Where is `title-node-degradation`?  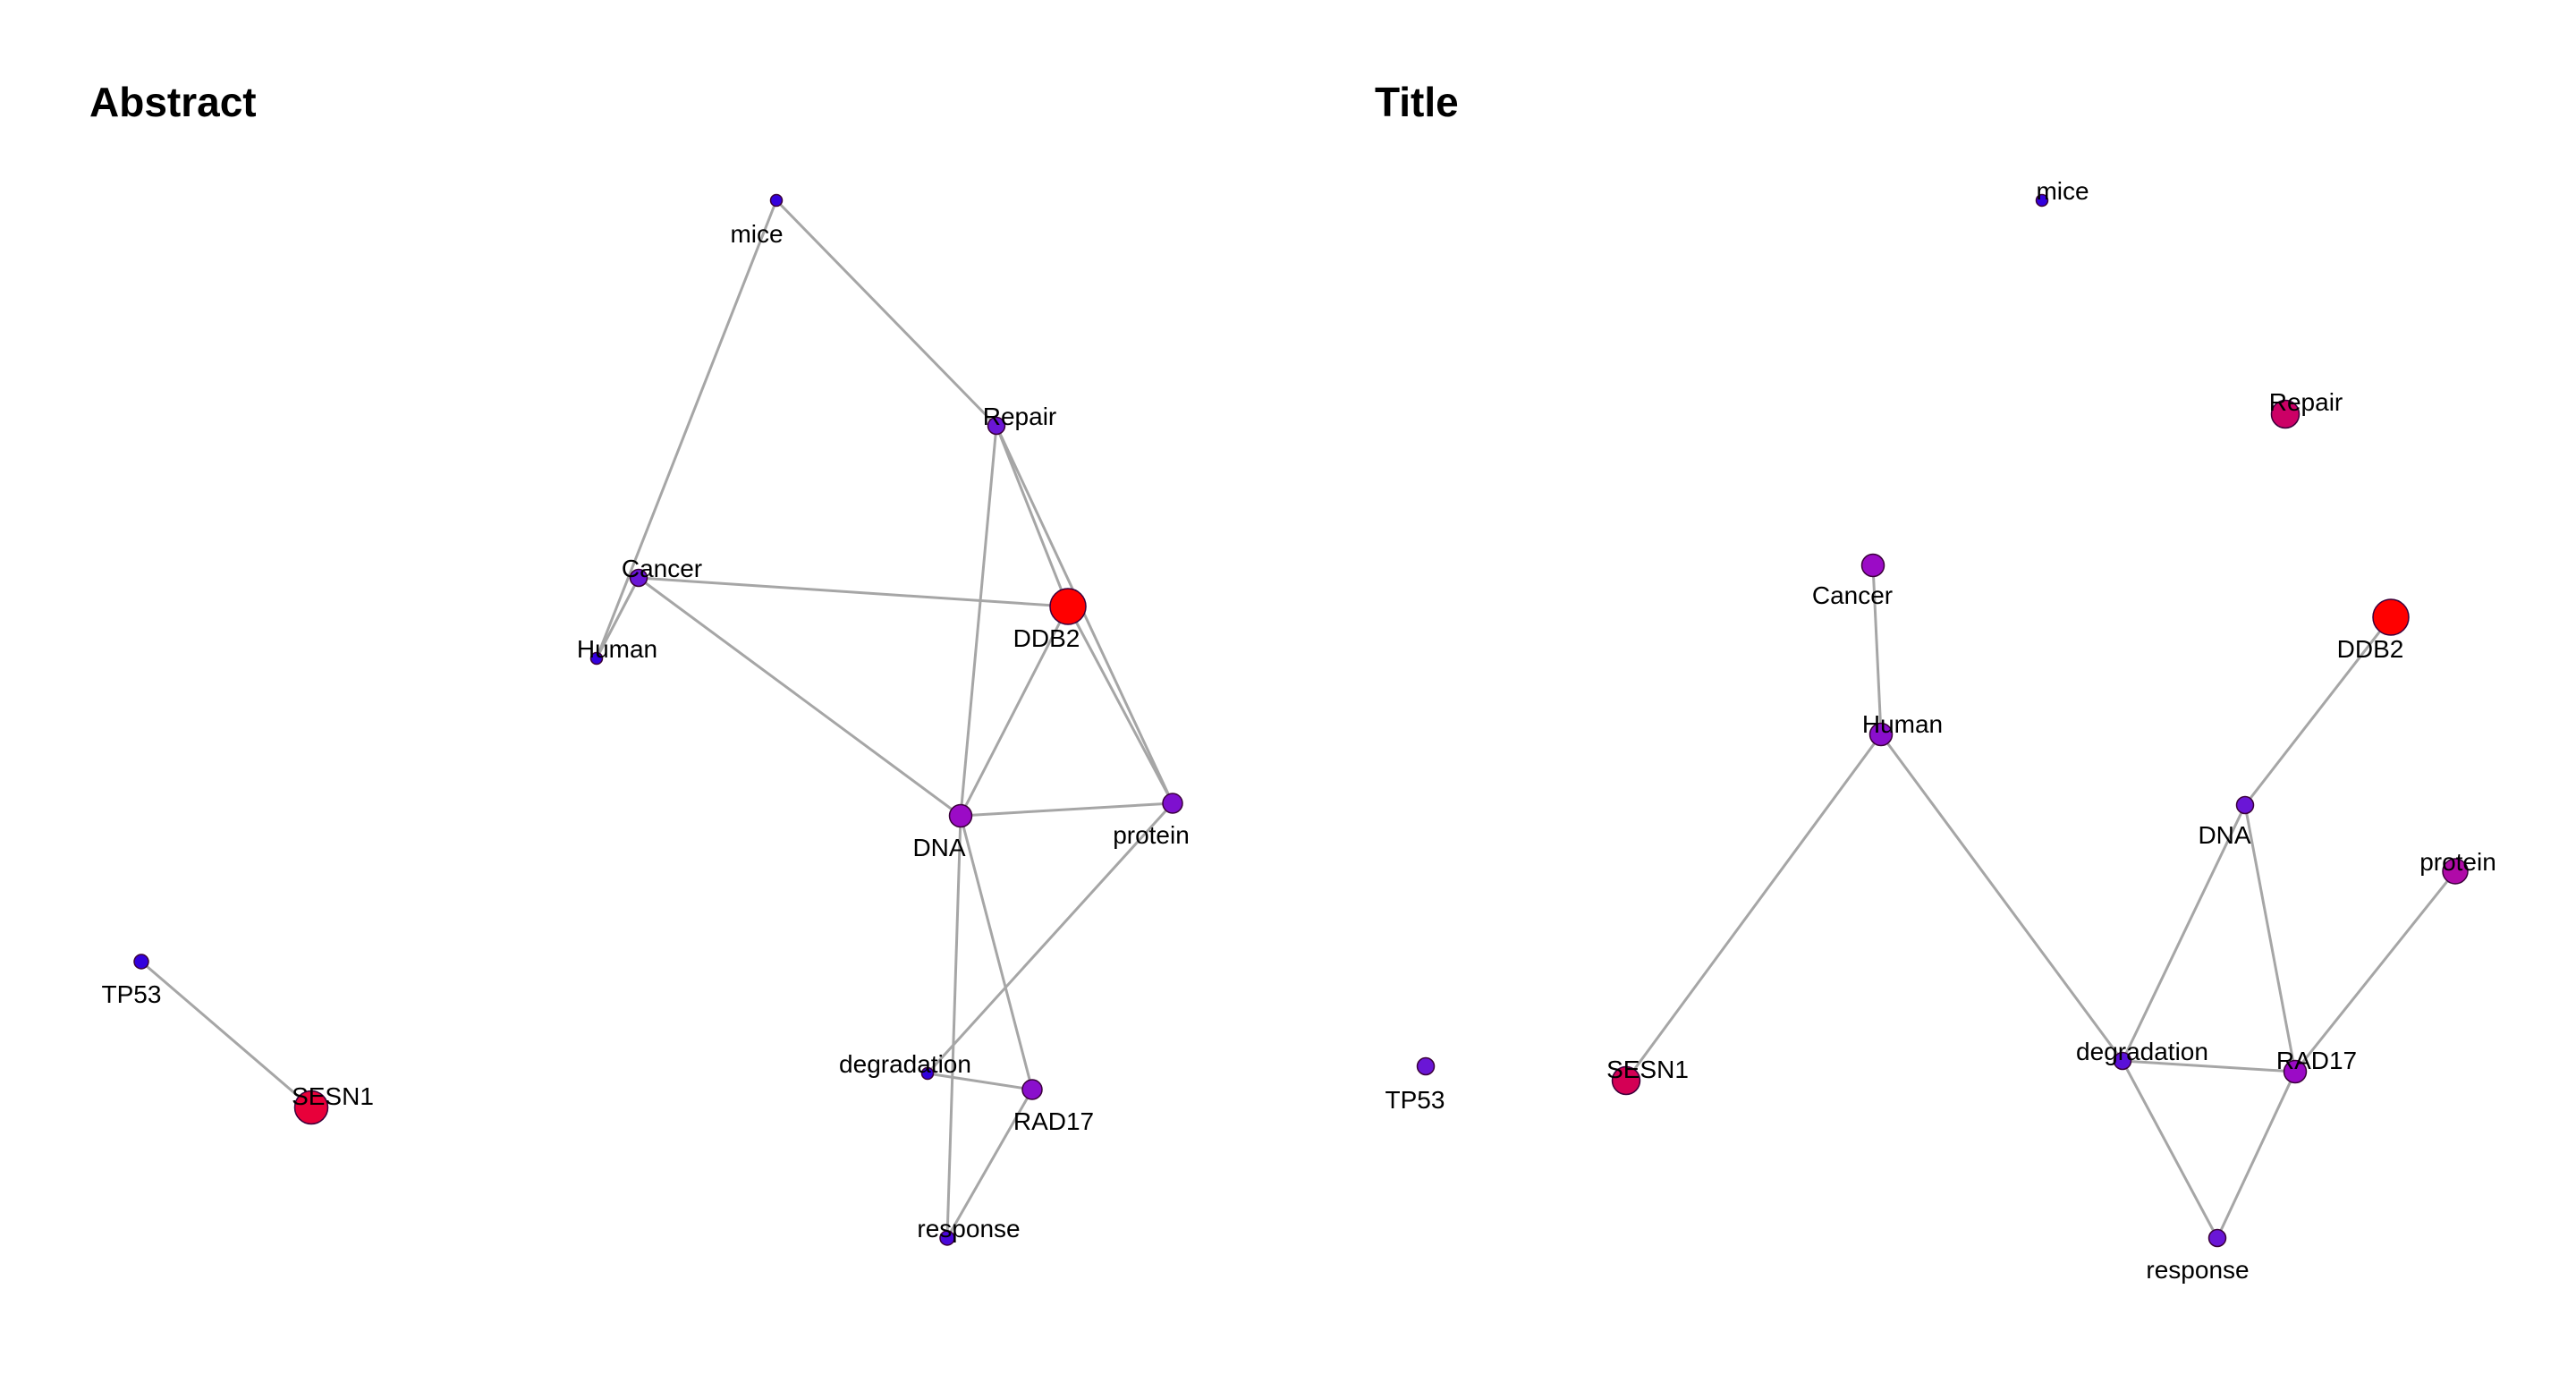 title-node-degradation is located at coordinates (2122, 1061).